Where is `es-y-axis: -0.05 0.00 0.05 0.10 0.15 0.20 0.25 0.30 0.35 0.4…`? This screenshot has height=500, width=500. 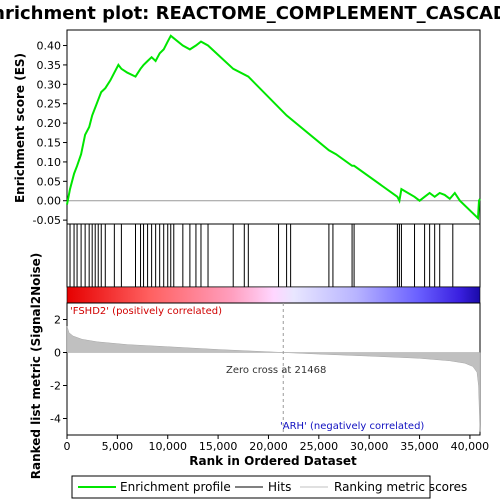 es-y-axis: -0.05 0.00 0.05 0.10 0.15 0.20 0.25 0.30 0.35 0.4… is located at coordinates (50, 133).